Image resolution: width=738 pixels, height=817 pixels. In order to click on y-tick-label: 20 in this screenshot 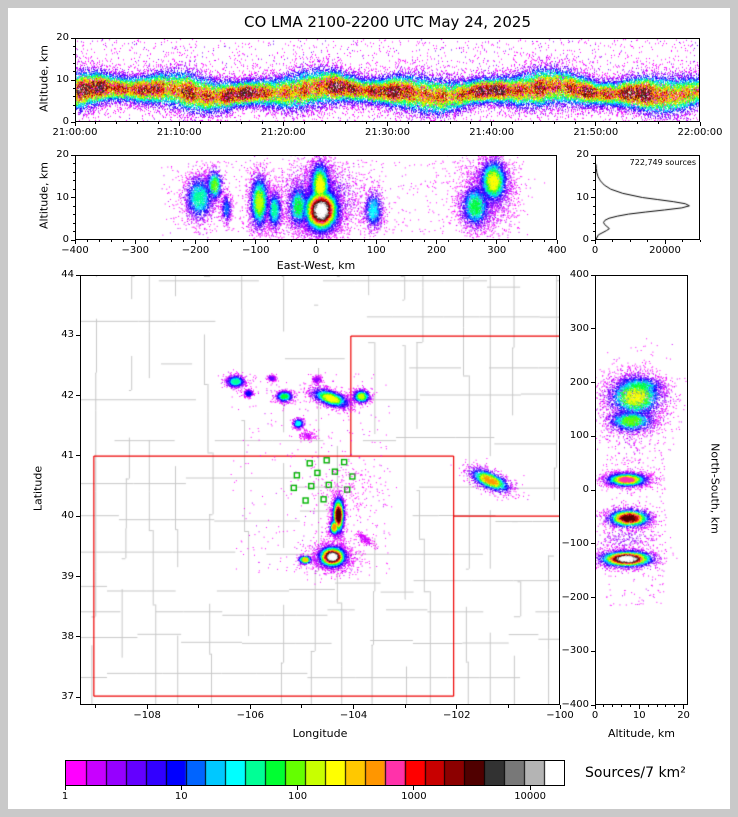, I will do `click(582, 154)`.